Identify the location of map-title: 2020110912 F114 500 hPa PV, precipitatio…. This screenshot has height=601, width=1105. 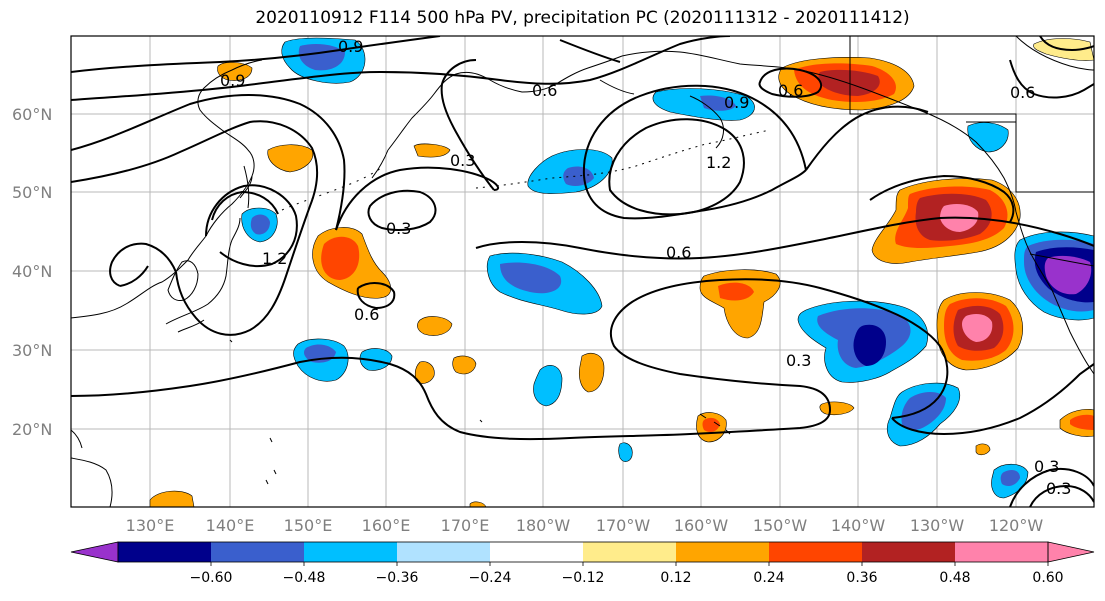
(582, 18).